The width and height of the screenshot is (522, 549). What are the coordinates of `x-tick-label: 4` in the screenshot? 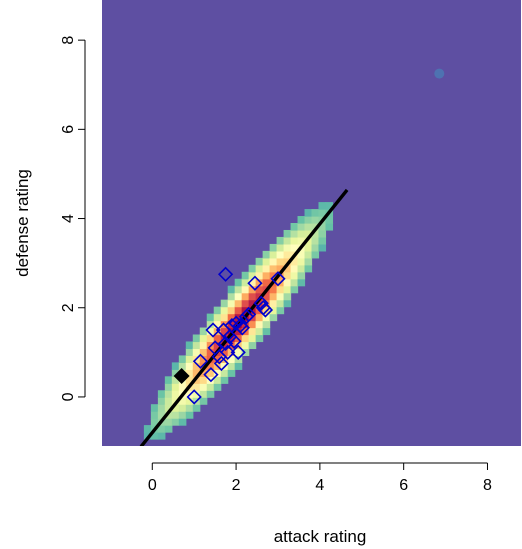 It's located at (319, 485).